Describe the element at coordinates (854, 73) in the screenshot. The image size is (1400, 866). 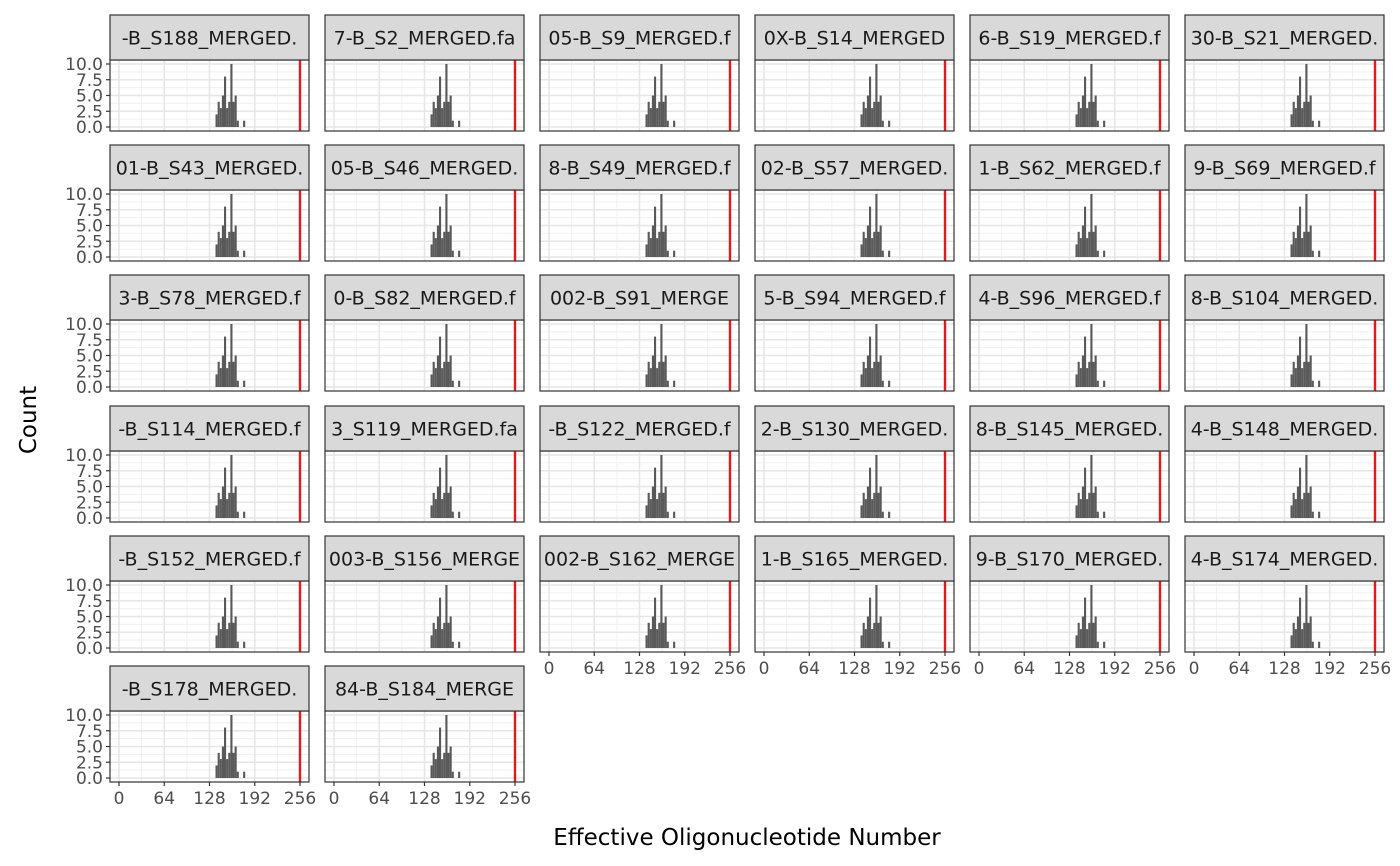
I see `facet-panel: 0X-B_S14_MERGED` at that location.